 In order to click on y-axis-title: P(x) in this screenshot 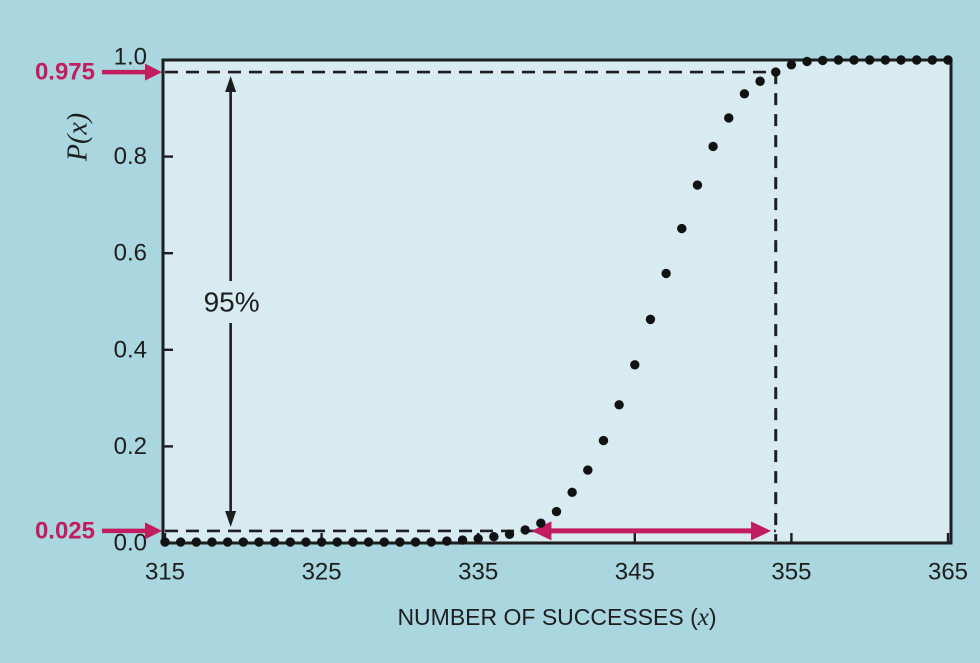, I will do `click(78, 137)`.